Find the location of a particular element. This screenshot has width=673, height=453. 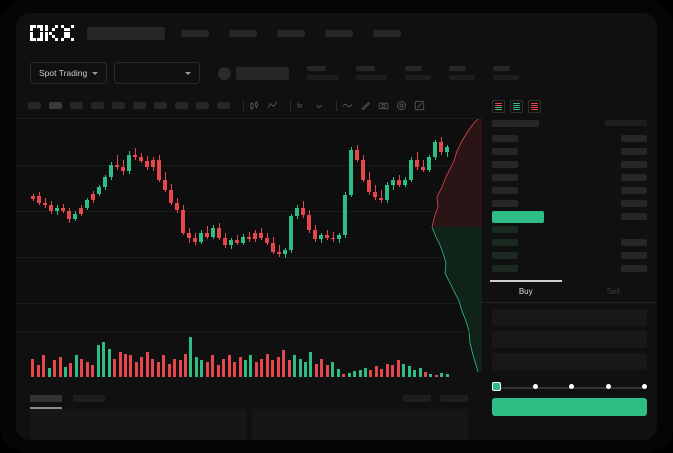

current-price is located at coordinates (518, 216).